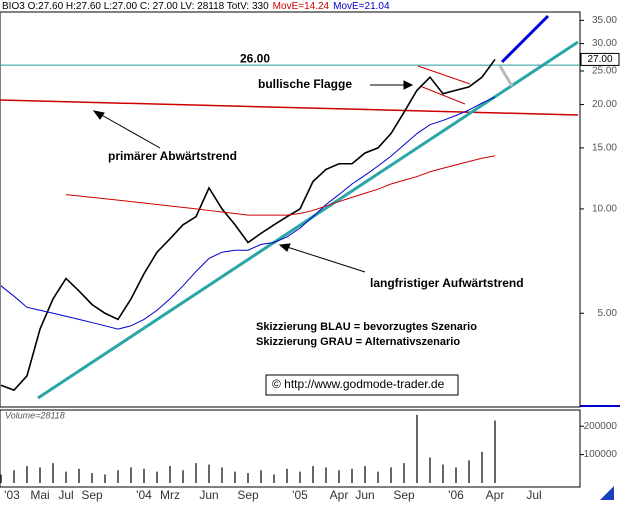 The image size is (620, 507). I want to click on y-tick-label: 25.00, so click(604, 71).